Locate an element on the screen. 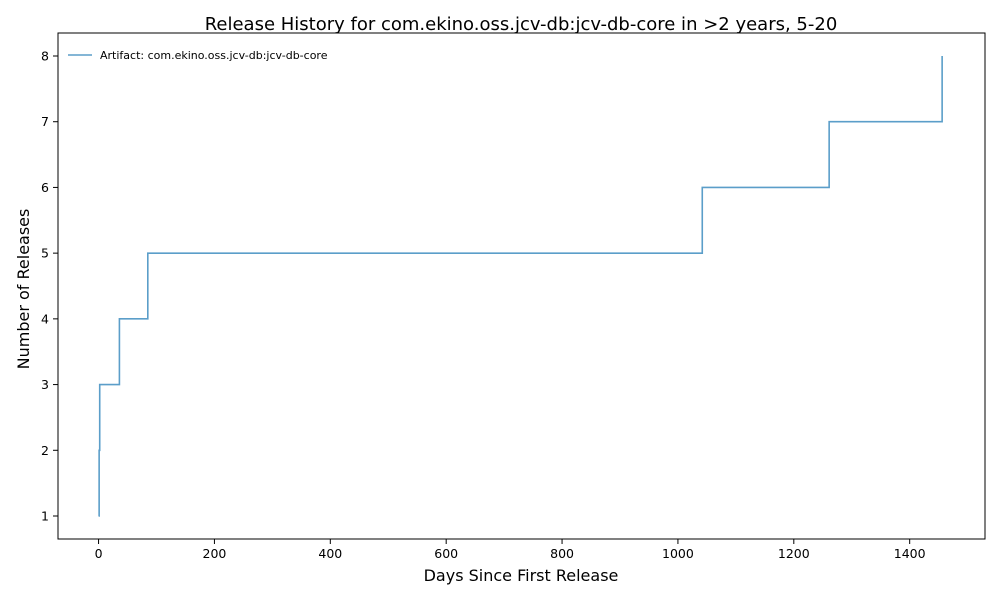  x-tick-label: 1400 is located at coordinates (910, 553).